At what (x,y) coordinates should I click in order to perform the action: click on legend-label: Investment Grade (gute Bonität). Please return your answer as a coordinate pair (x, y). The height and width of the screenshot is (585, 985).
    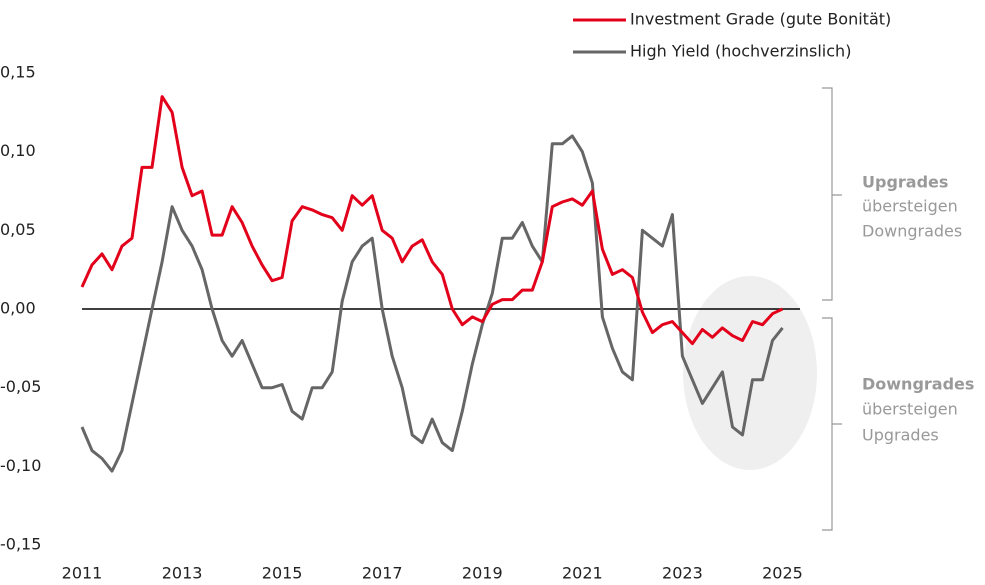
    Looking at the image, I should click on (760, 19).